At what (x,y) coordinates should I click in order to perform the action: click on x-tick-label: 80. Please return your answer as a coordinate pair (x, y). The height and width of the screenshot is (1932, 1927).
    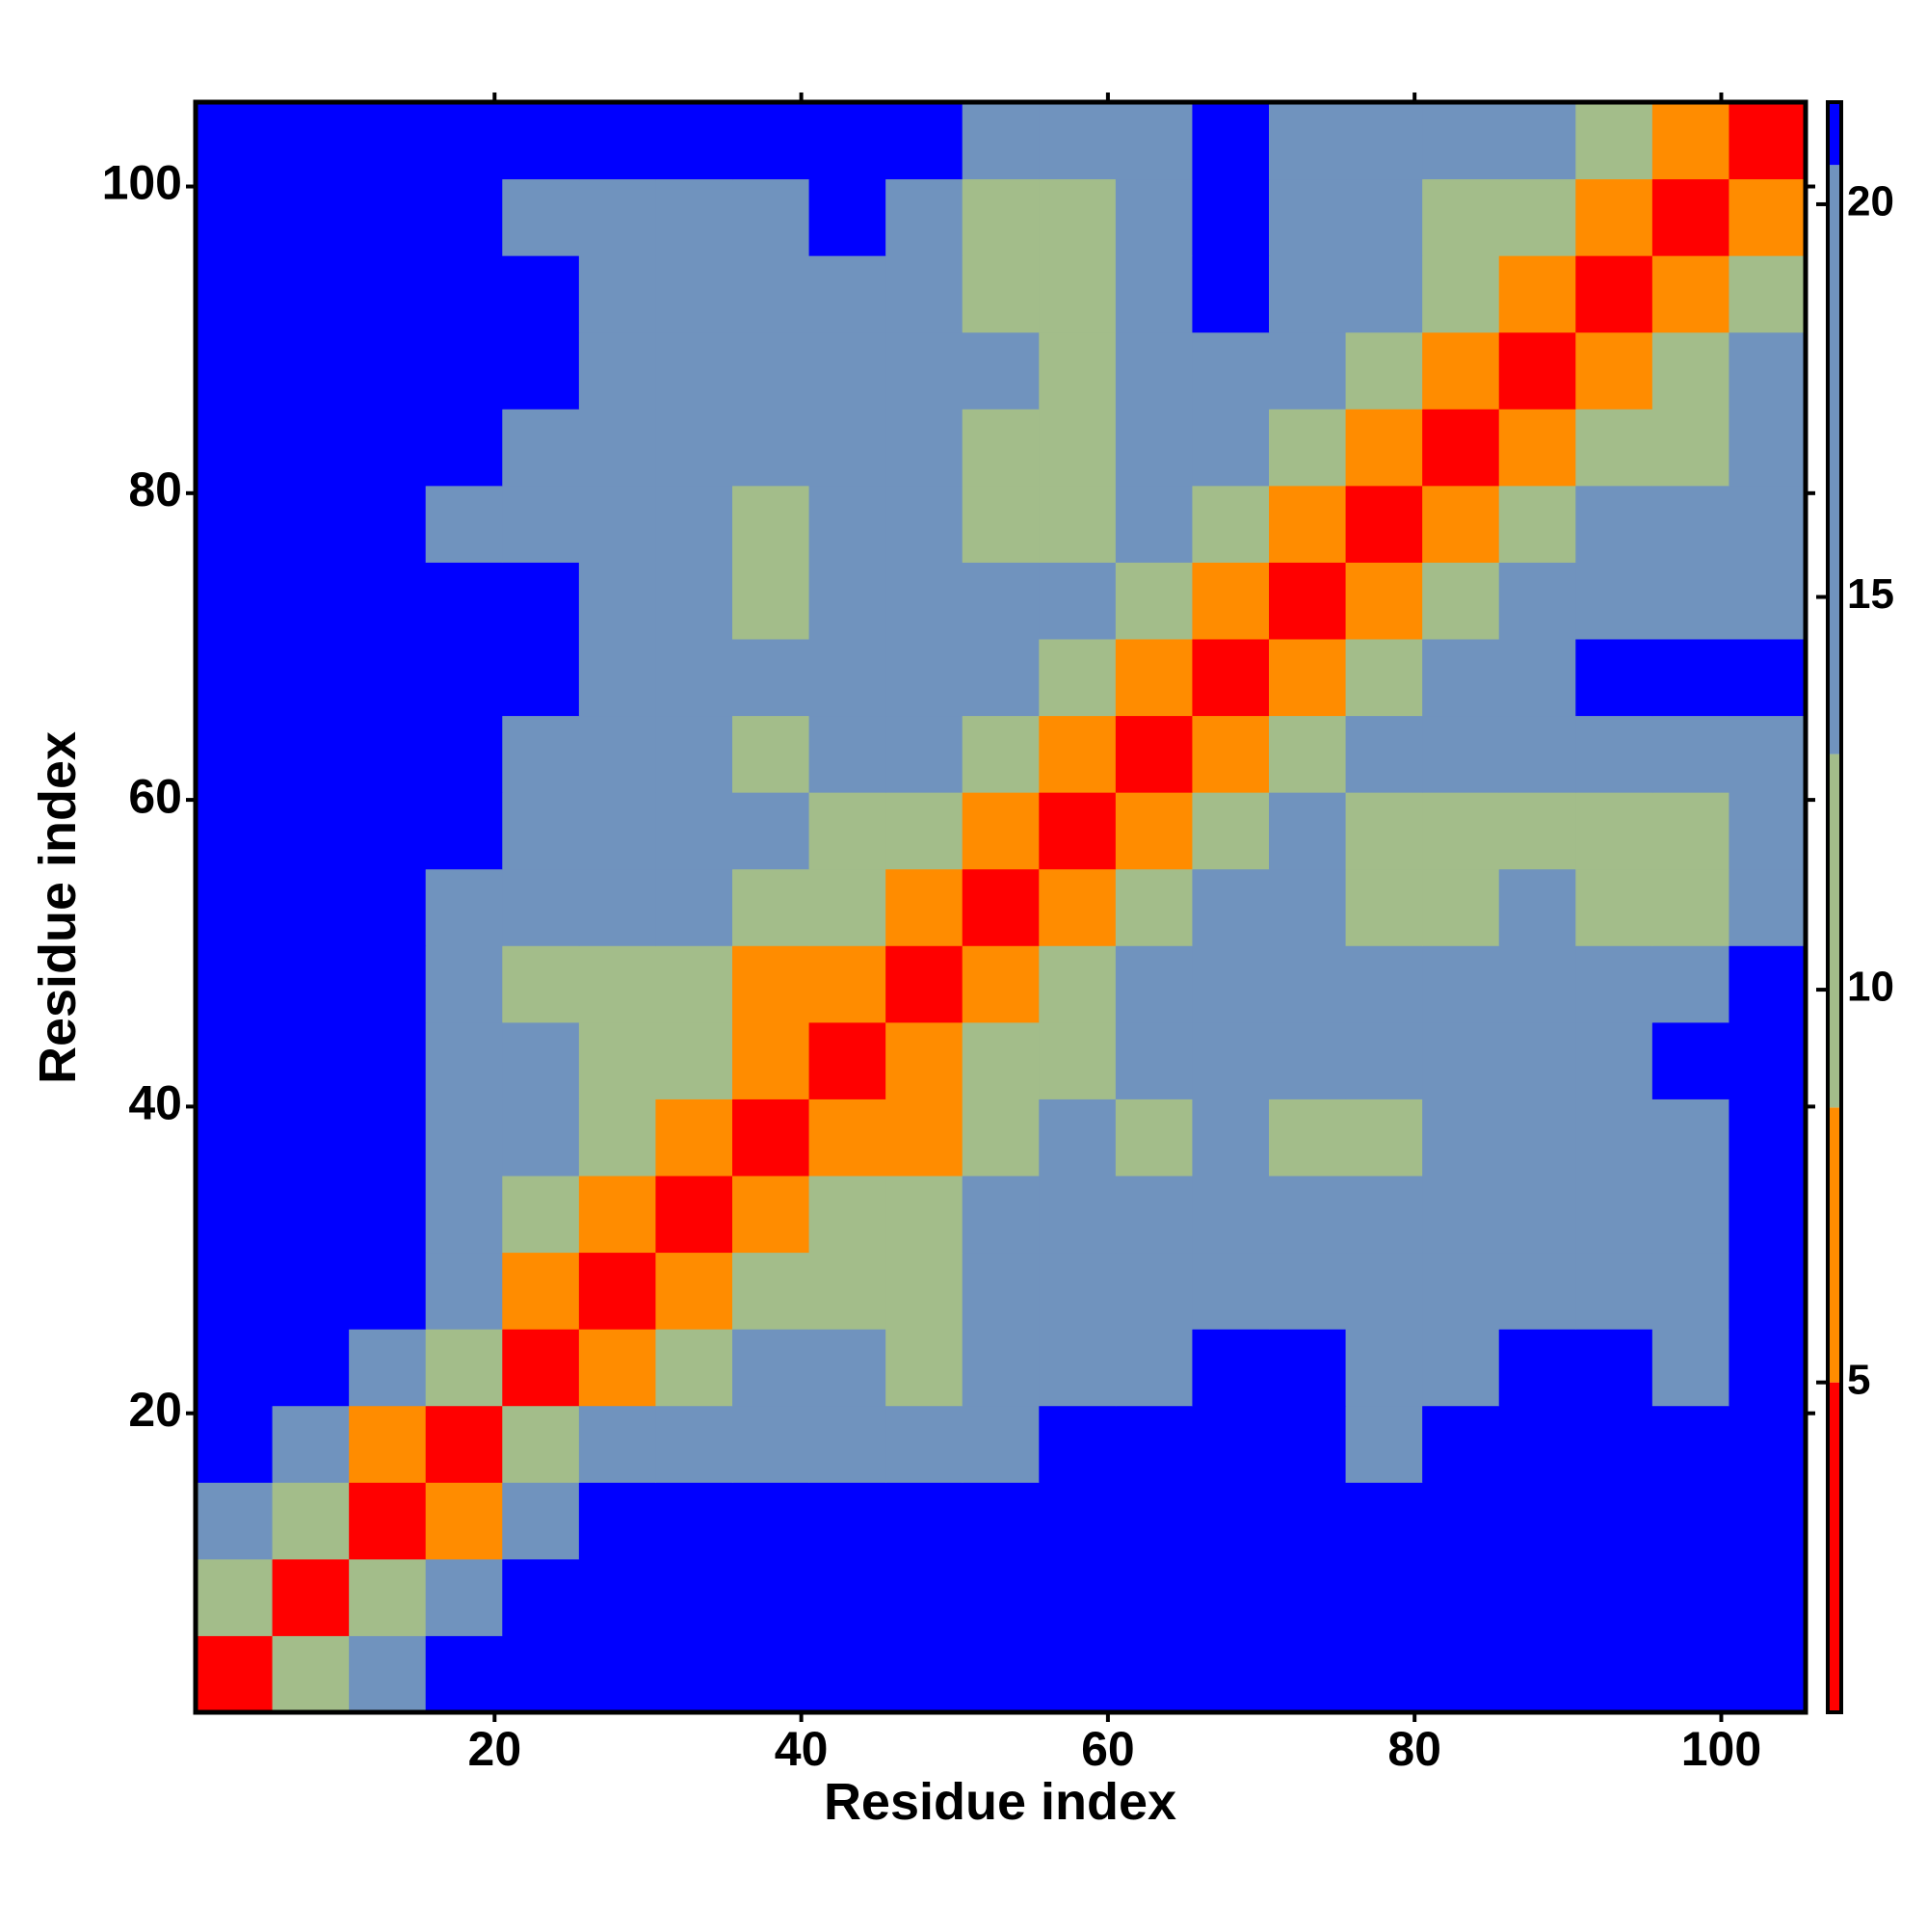
    Looking at the image, I should click on (1414, 1749).